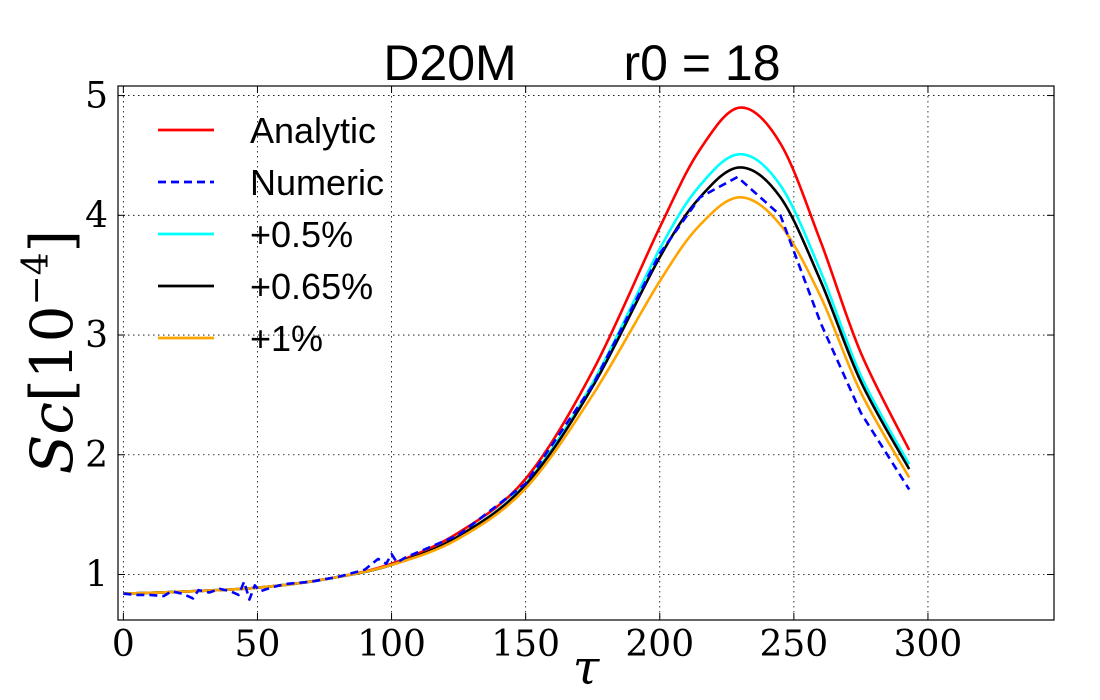  I want to click on chart-title-right: r0 = 18, so click(701, 63).